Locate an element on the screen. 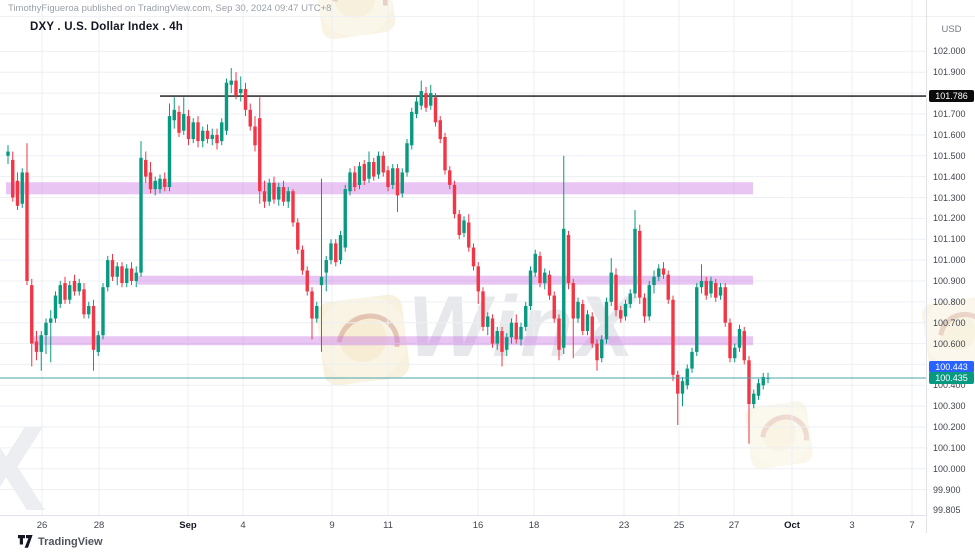 The image size is (975, 556). tradingview-logo-link: TradingView is located at coordinates (60, 541).